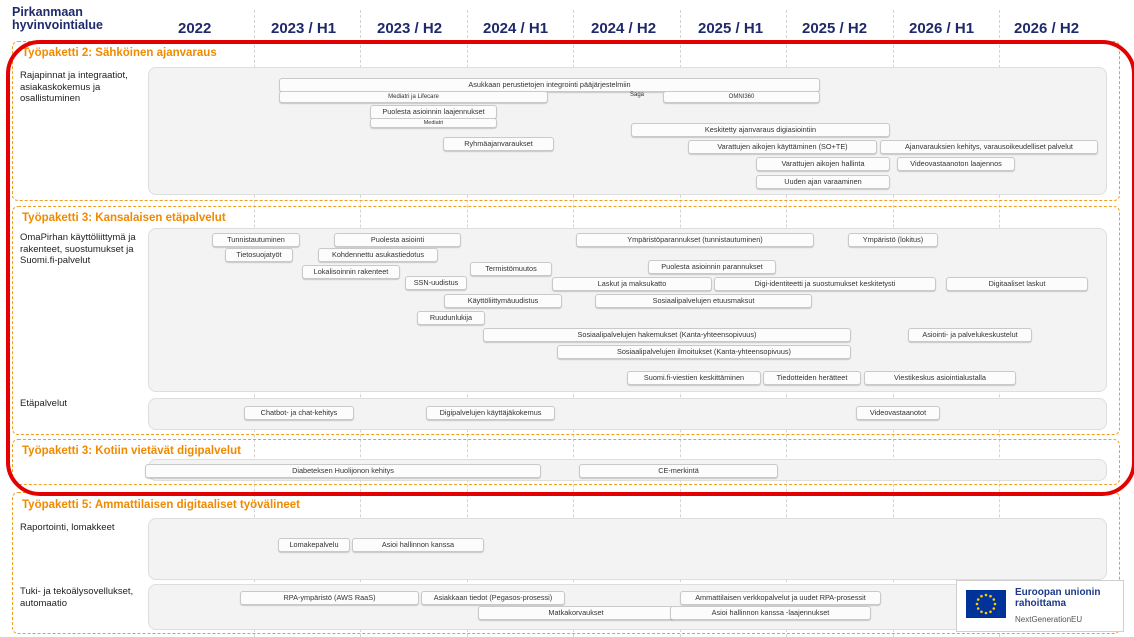 This screenshot has height=637, width=1134. Describe the element at coordinates (433, 123) in the screenshot. I see `bar-mediatri: Mediatri` at that location.